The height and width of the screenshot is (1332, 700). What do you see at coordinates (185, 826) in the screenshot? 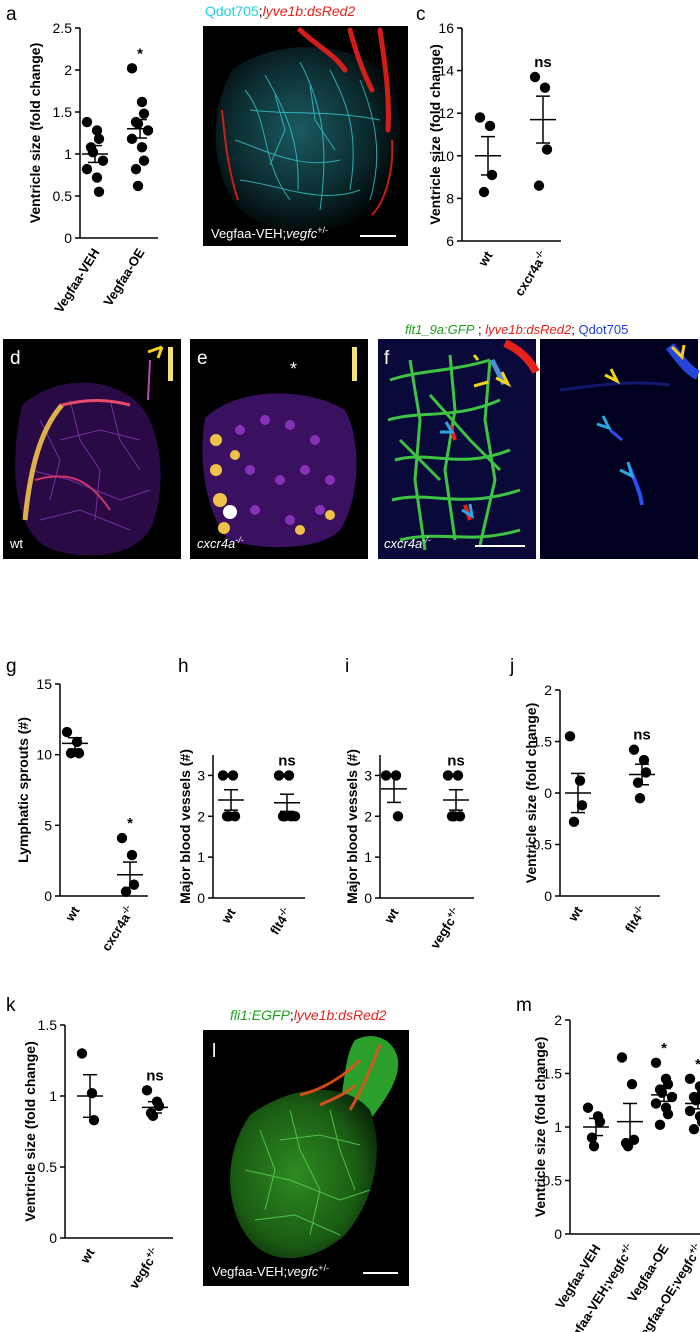
I see `y-axis-label-h: Major blood vessels (#)` at bounding box center [185, 826].